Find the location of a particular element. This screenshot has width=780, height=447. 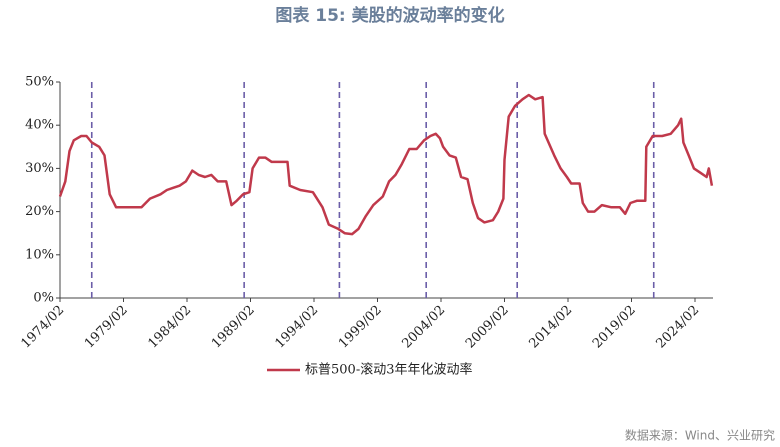

x-tick-label: 2009/02 is located at coordinates (487, 327).